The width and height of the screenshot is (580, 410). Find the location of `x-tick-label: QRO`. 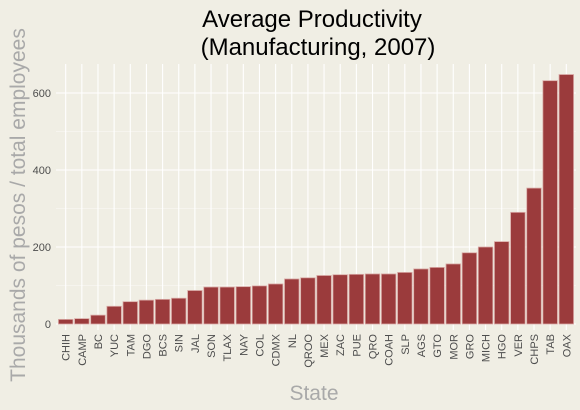

x-tick-label: QRO is located at coordinates (374, 347).